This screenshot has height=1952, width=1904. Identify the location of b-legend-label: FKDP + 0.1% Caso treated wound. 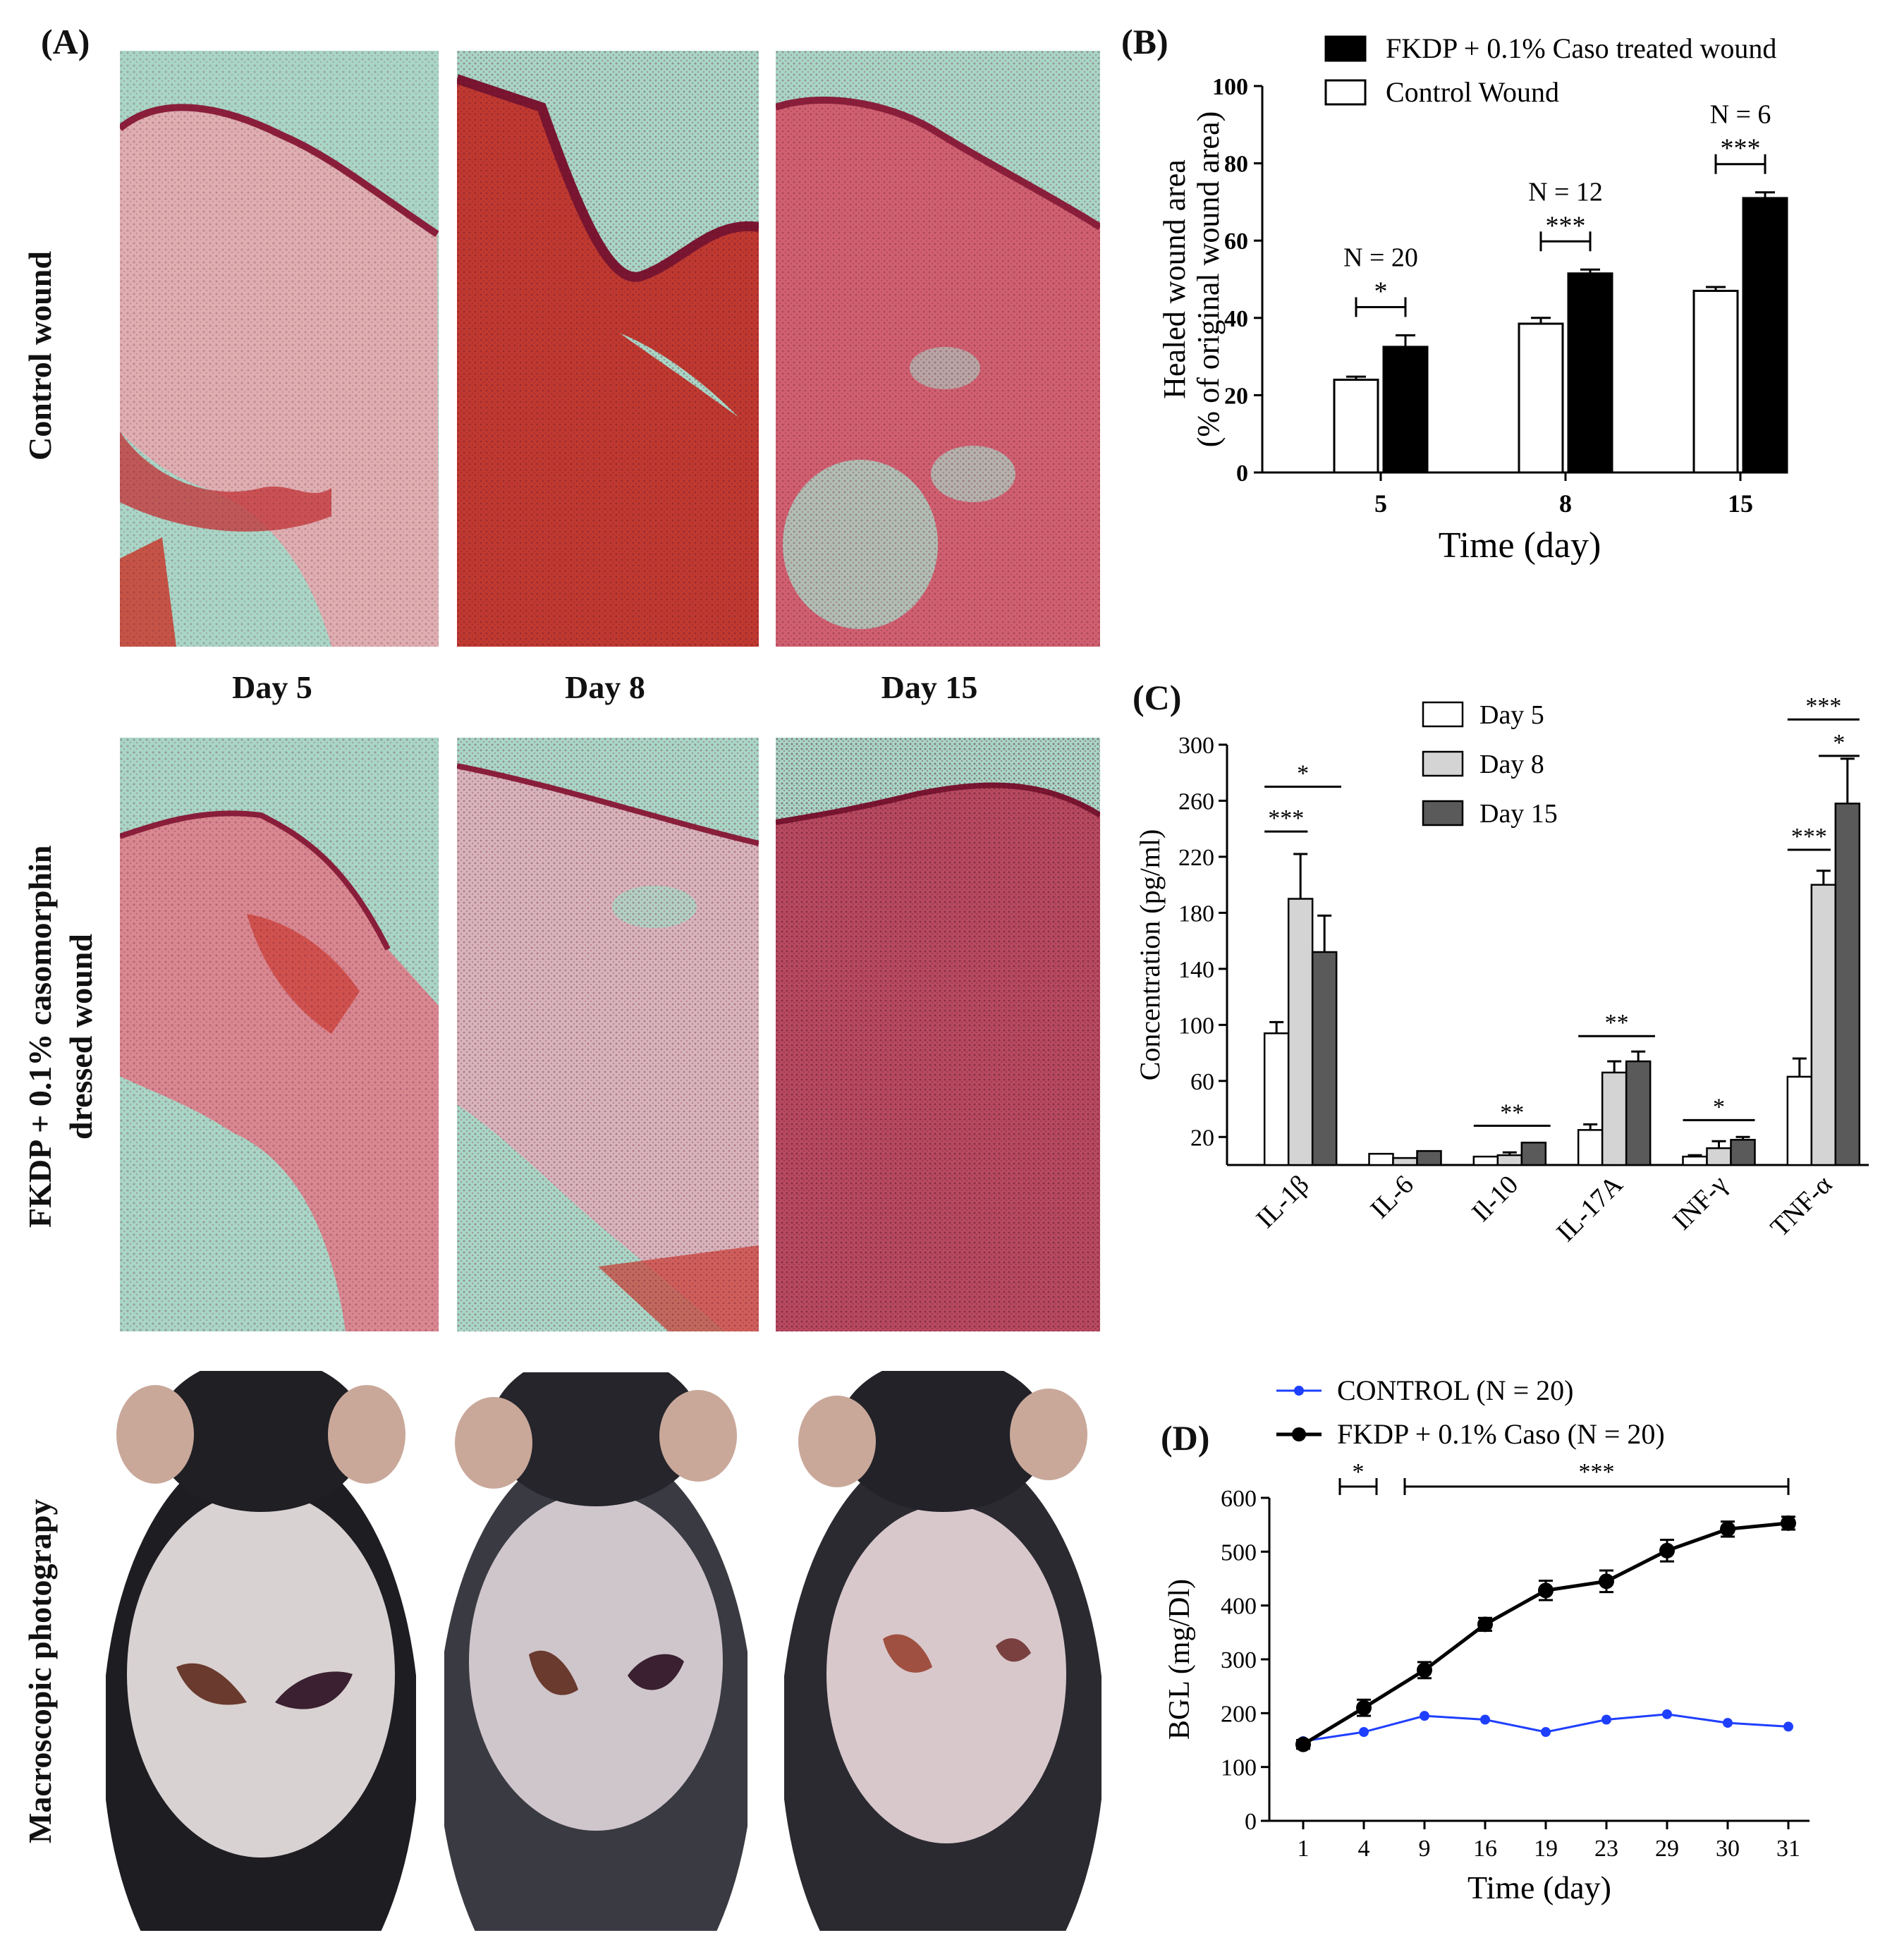
(1581, 48).